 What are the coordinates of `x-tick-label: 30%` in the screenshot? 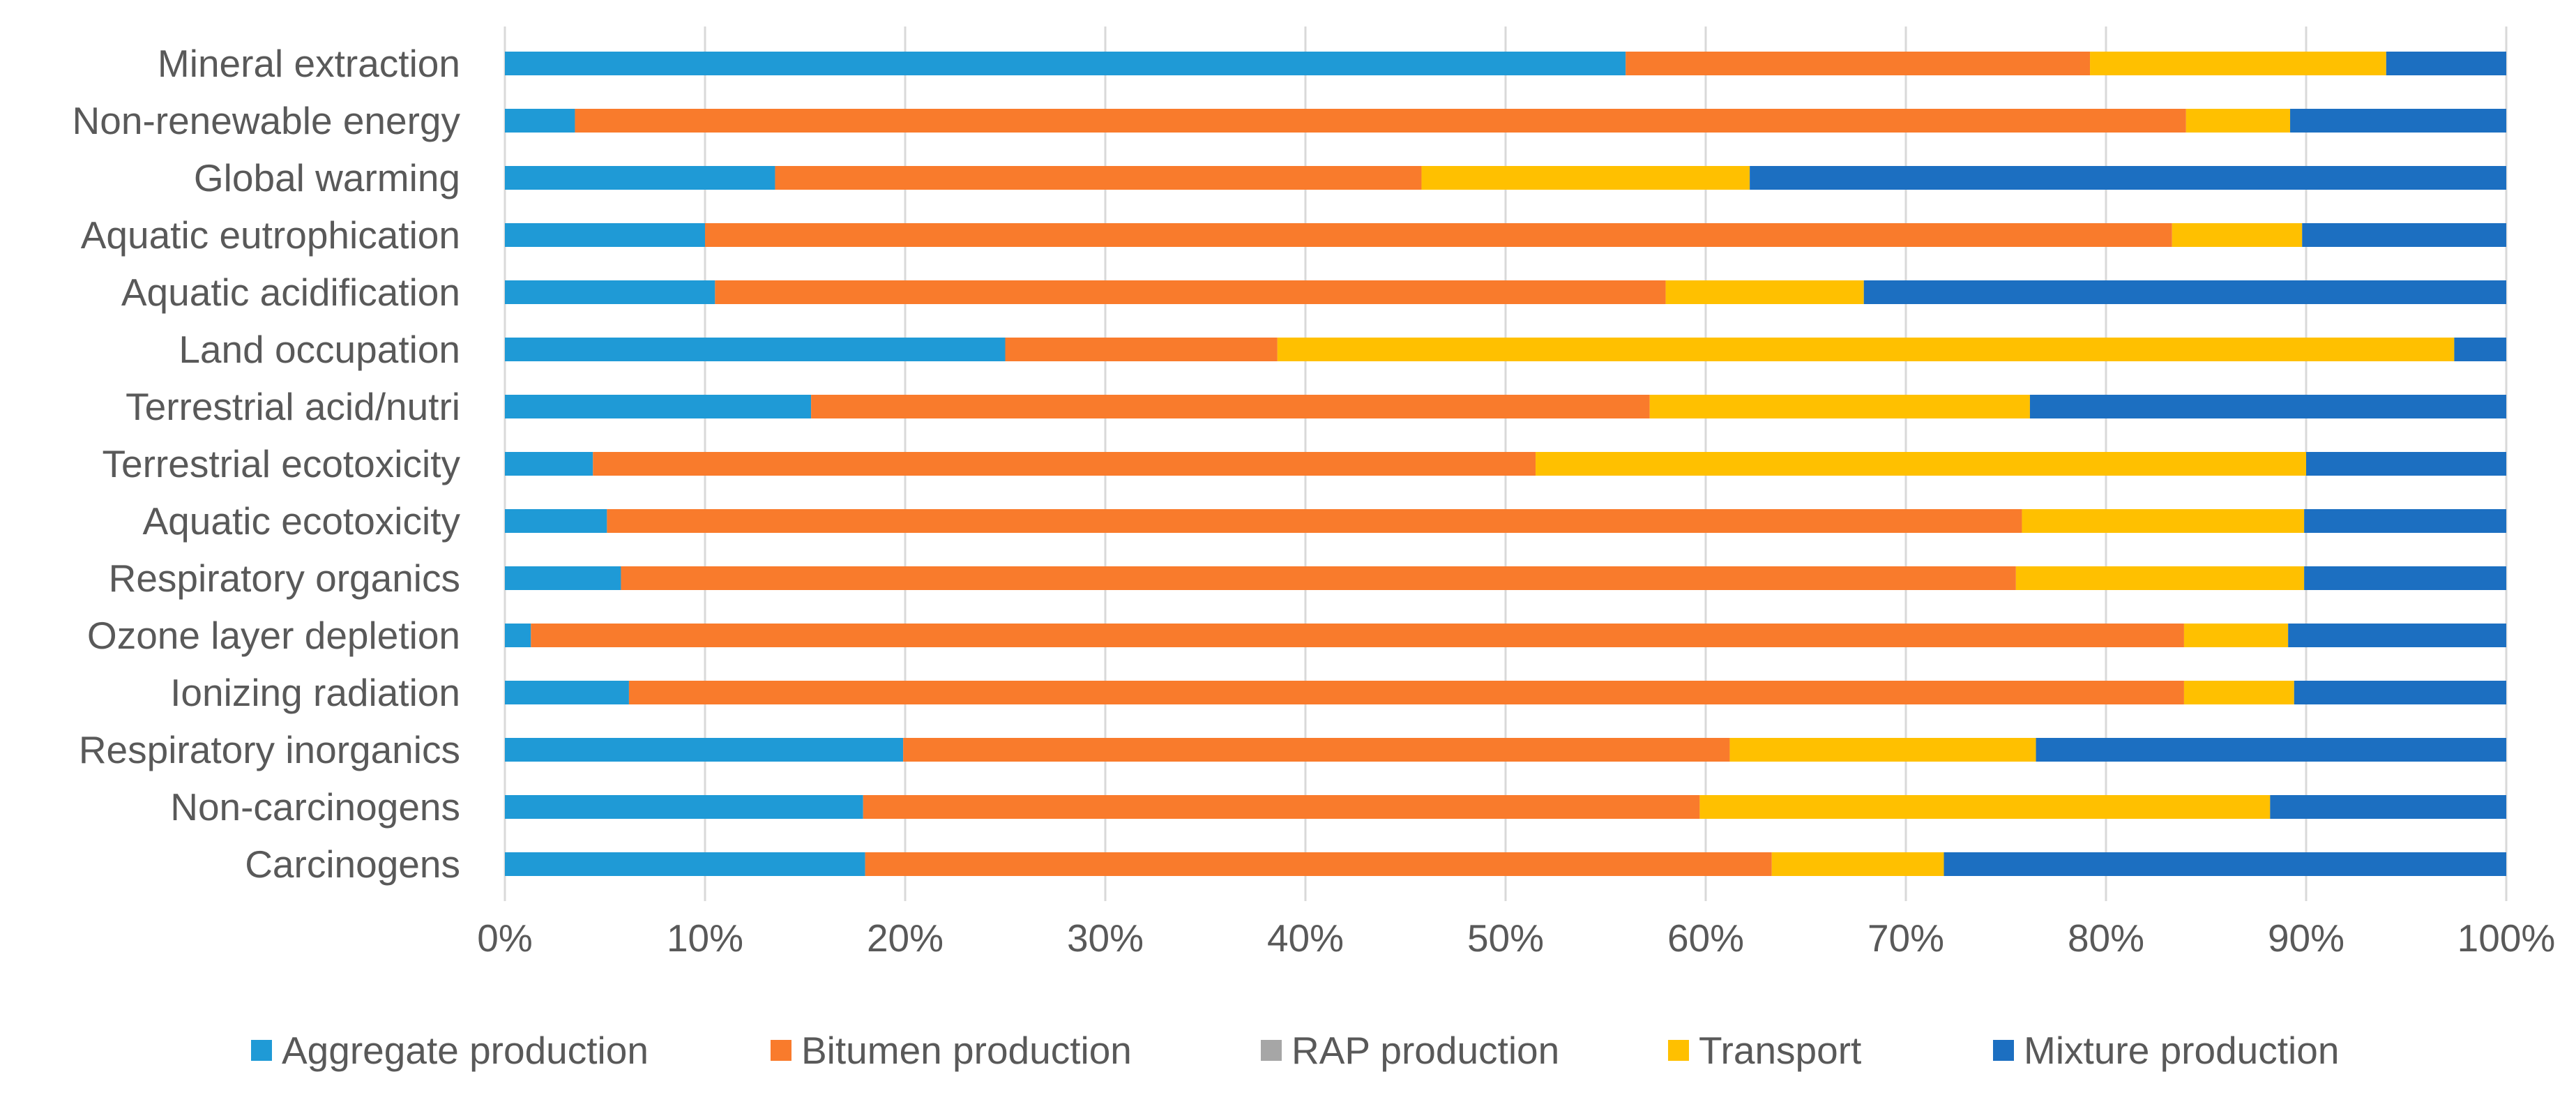 It's located at (1105, 938).